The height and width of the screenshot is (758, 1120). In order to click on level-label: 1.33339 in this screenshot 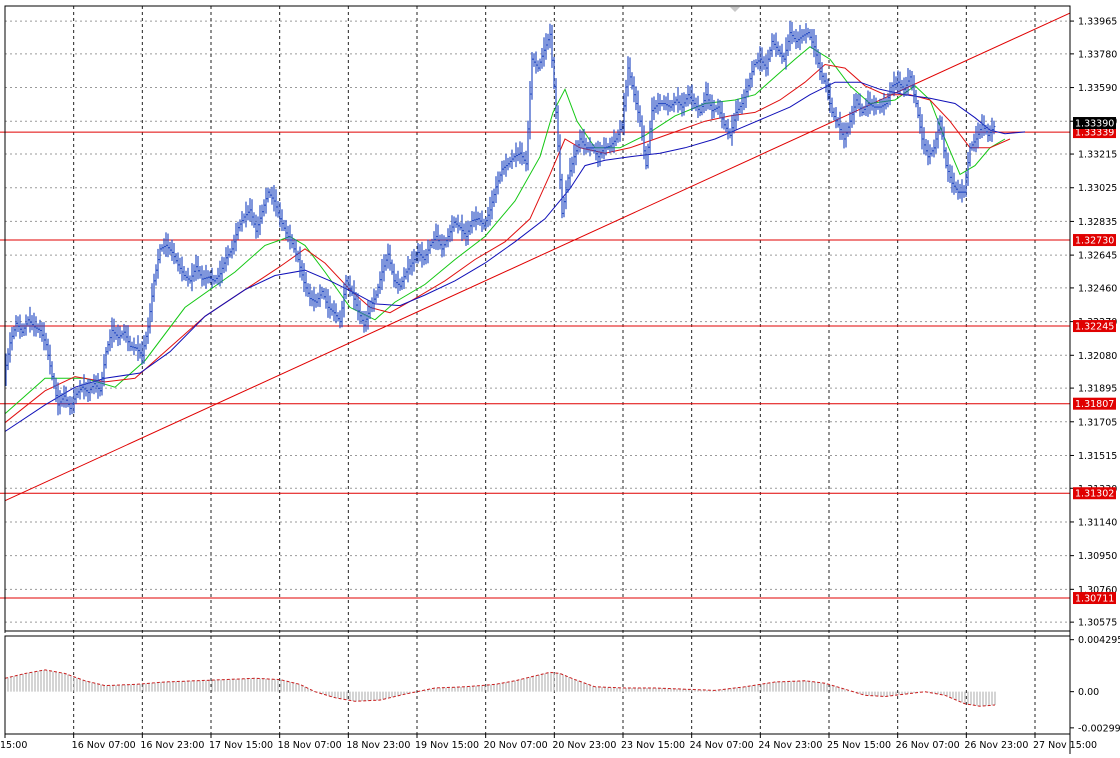, I will do `click(1094, 133)`.